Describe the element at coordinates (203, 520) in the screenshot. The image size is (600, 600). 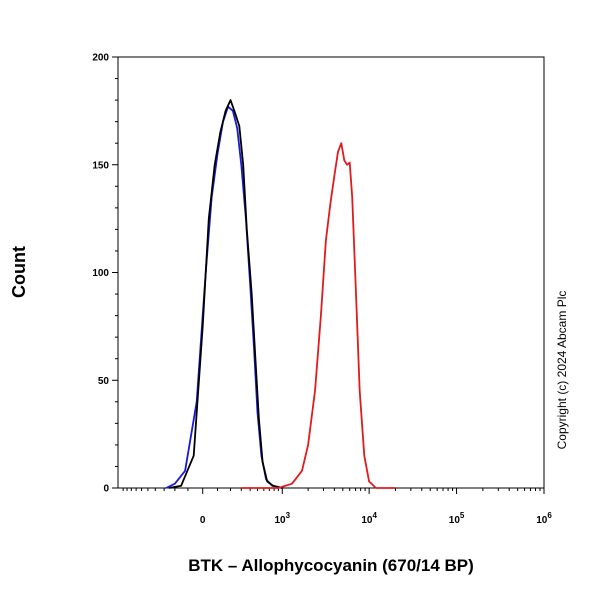
I see `x-tick-label: 0` at that location.